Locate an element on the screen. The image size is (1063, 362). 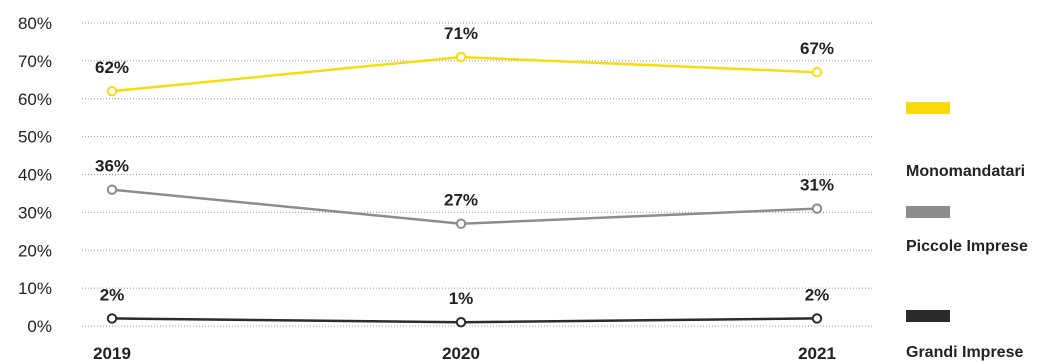
y-axis-ticks: 0% 10% 20% 30% 40% 50% 60% 70% 80% is located at coordinates (35, 175).